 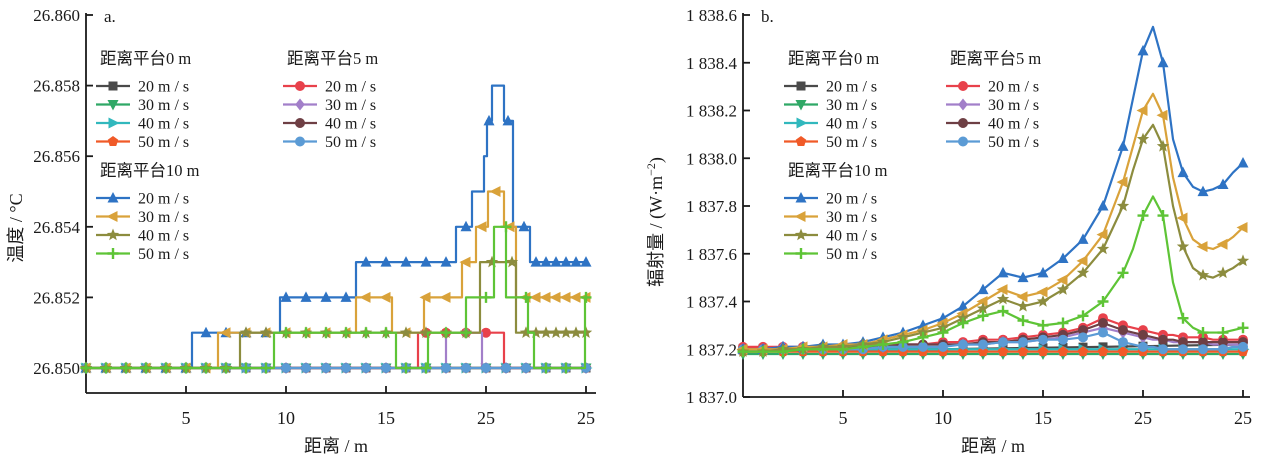 What do you see at coordinates (711, 15) in the screenshot?
I see `y-tick-label: 1 838.6` at bounding box center [711, 15].